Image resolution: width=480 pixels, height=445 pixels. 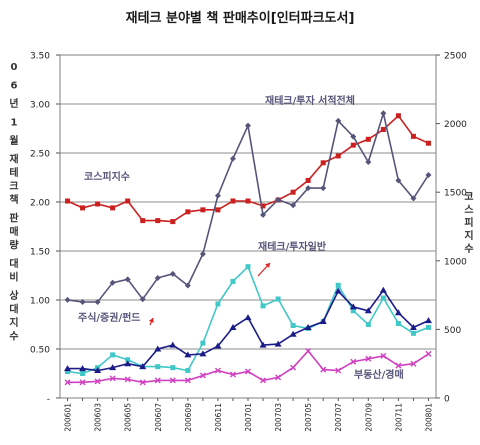 What do you see at coordinates (455, 57) in the screenshot?
I see `right-tick-label: 2500` at bounding box center [455, 57].